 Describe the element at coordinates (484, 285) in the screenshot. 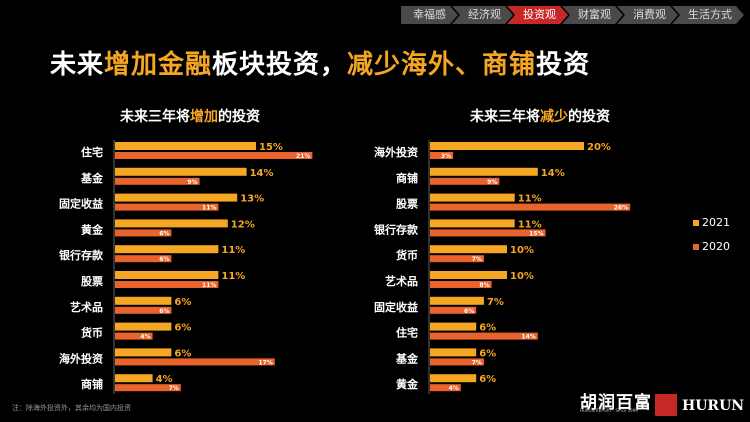

I see `decrease-value-label-2020: 8%` at that location.